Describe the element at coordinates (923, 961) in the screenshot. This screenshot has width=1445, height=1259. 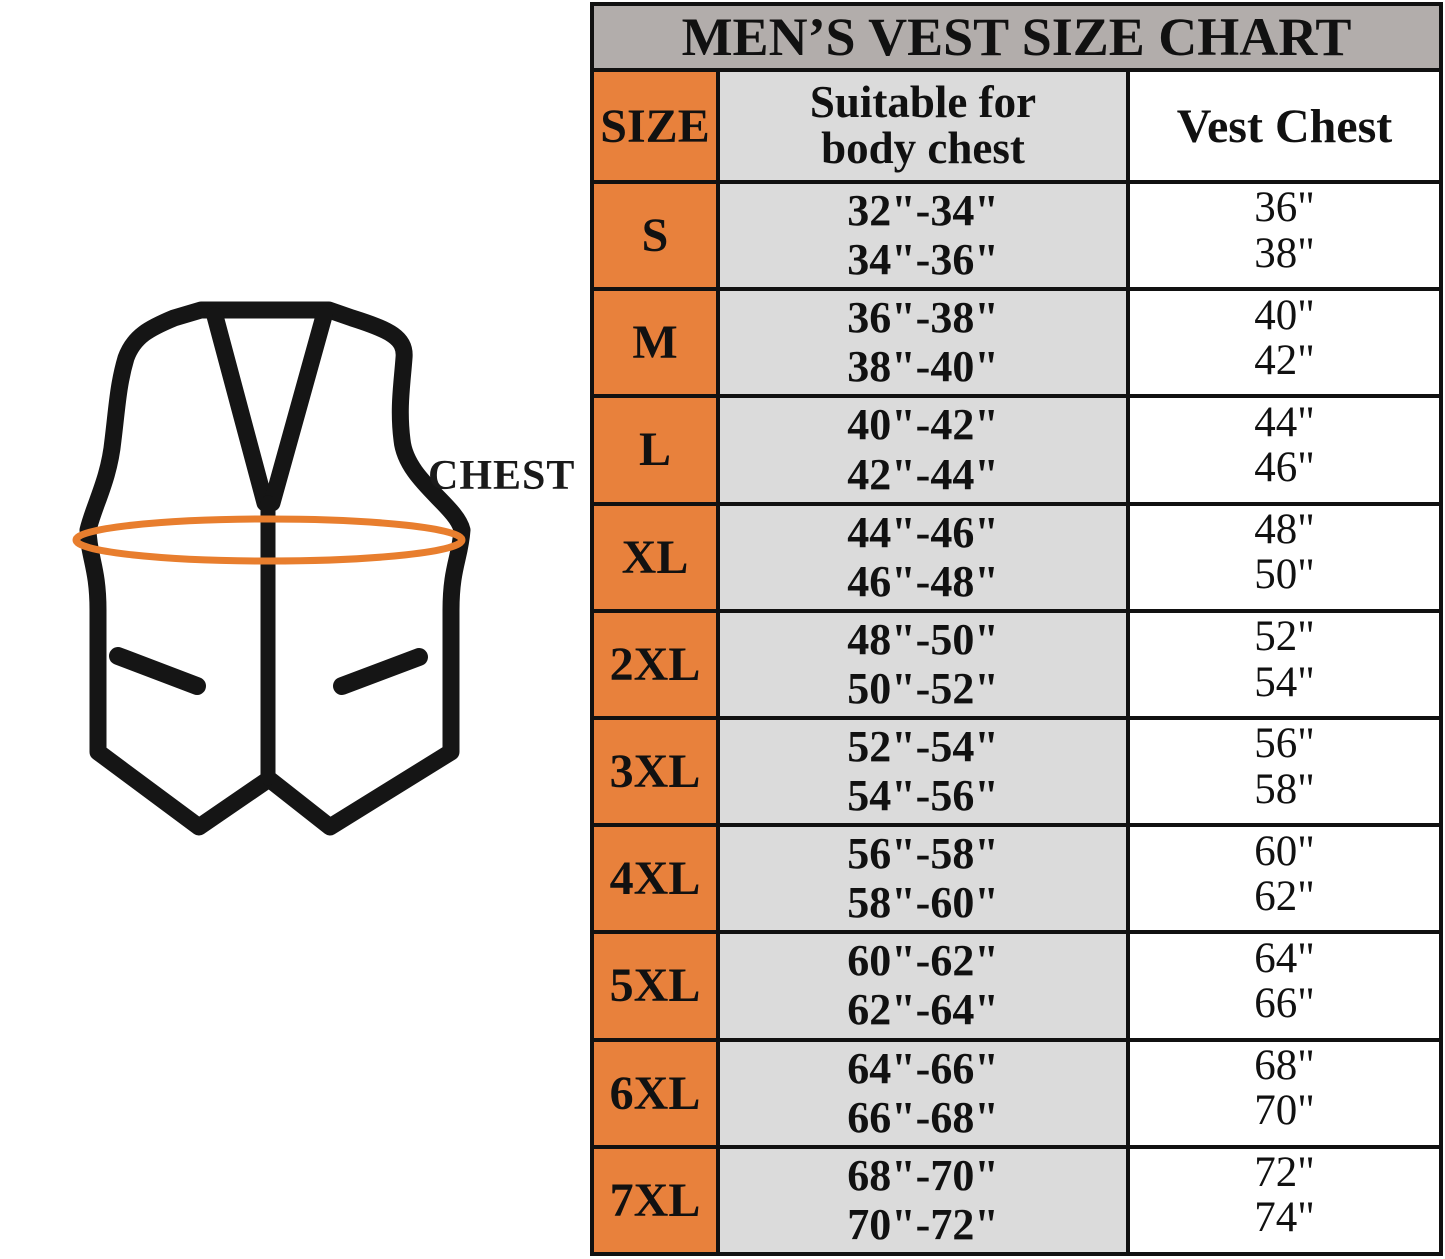
I see `body-chest-range-line1: 60"-62"` at that location.